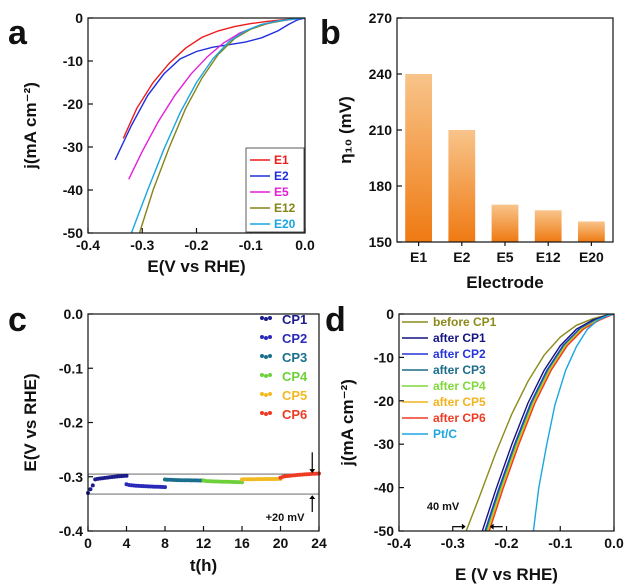 This screenshot has height=585, width=635. What do you see at coordinates (384, 488) in the screenshot?
I see `y-tick-label: -40` at bounding box center [384, 488].